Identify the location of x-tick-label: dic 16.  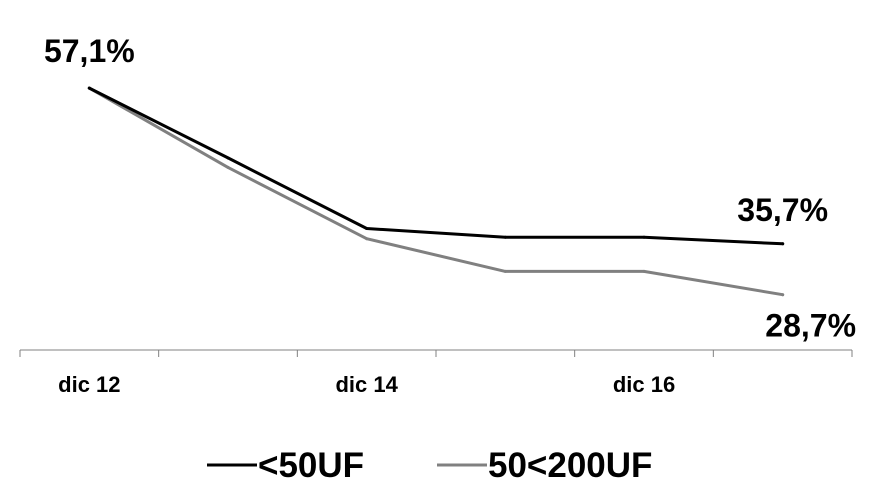
(644, 384).